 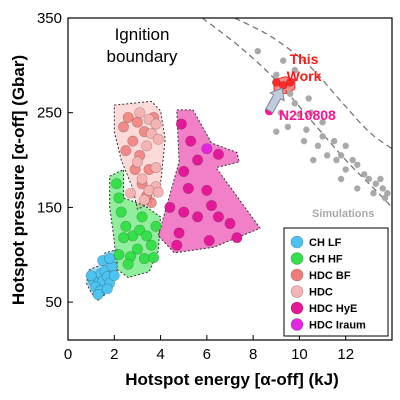 What do you see at coordinates (297, 324) in the screenshot?
I see `legend-marker-hdc-iraum` at bounding box center [297, 324].